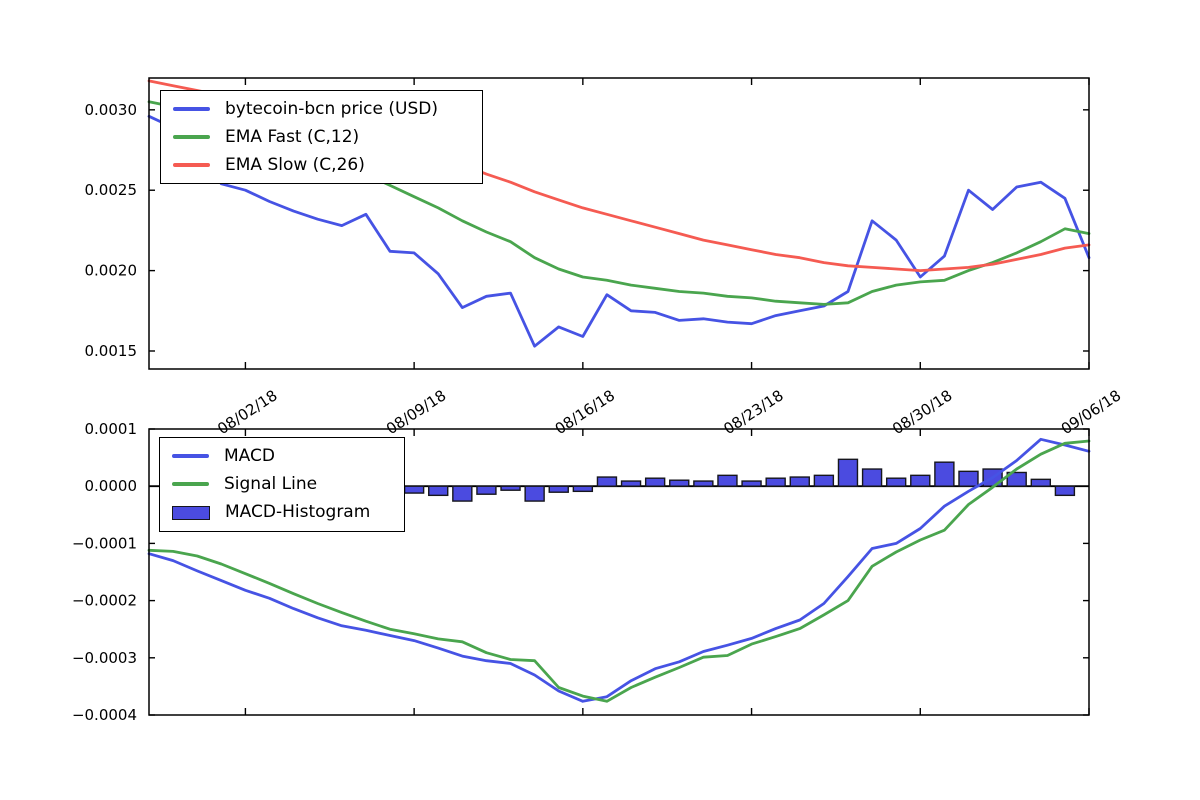 Image resolution: width=1200 pixels, height=800 pixels. I want to click on legend-item-signal: Signal Line, so click(282, 483).